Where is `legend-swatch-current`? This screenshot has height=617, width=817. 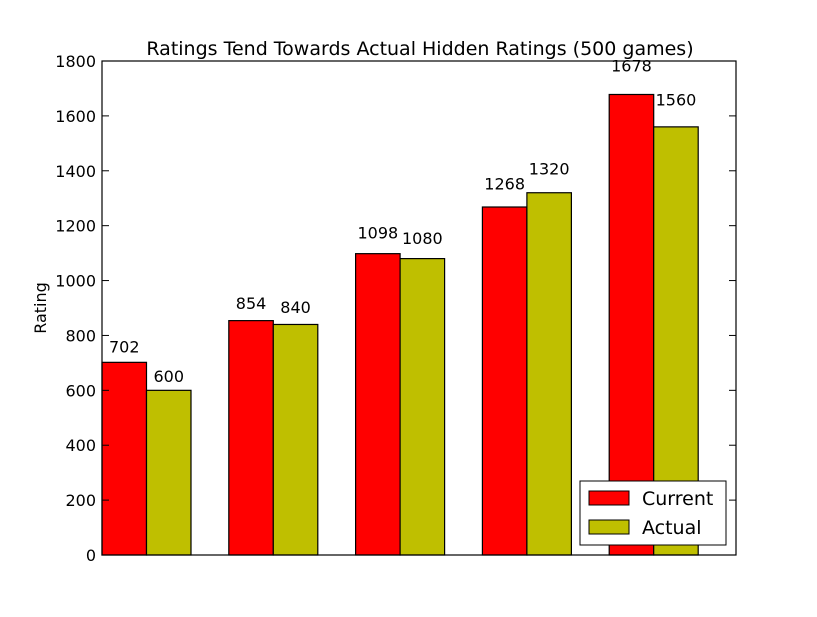
legend-swatch-current is located at coordinates (609, 498).